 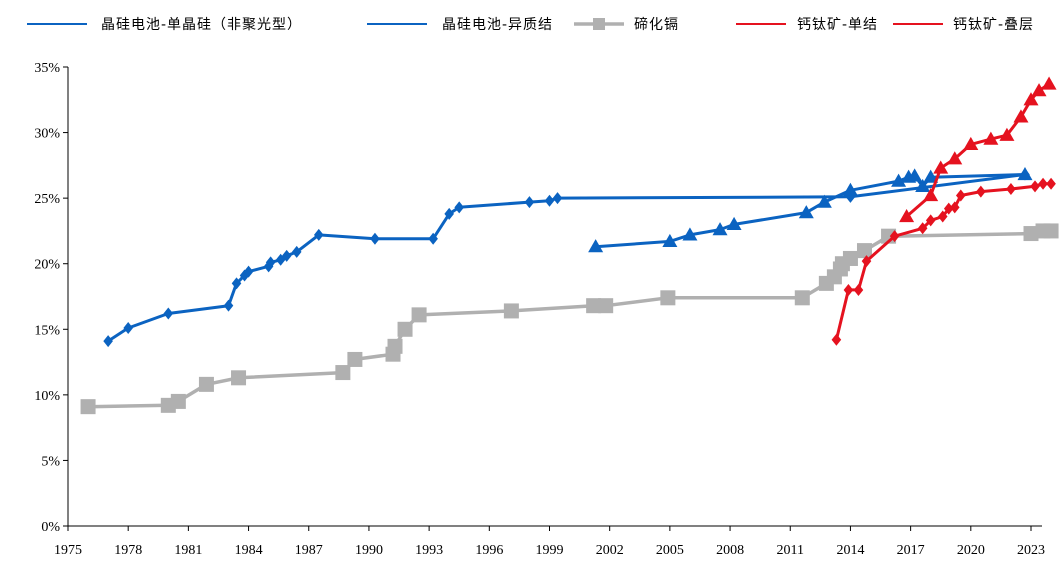 What do you see at coordinates (47, 68) in the screenshot?
I see `y-tick-label: 35%` at bounding box center [47, 68].